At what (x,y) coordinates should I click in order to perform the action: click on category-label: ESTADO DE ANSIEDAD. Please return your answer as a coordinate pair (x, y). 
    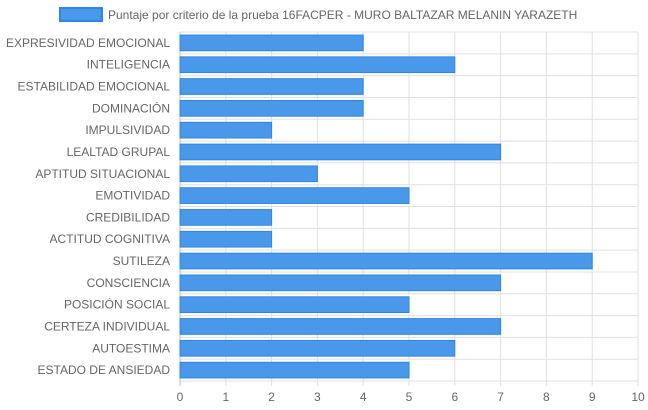
    Looking at the image, I should click on (104, 370).